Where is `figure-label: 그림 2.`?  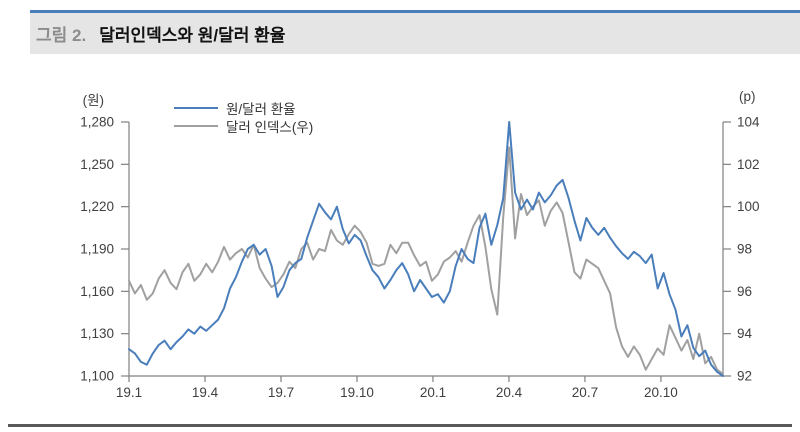 figure-label: 그림 2. is located at coordinates (61, 35).